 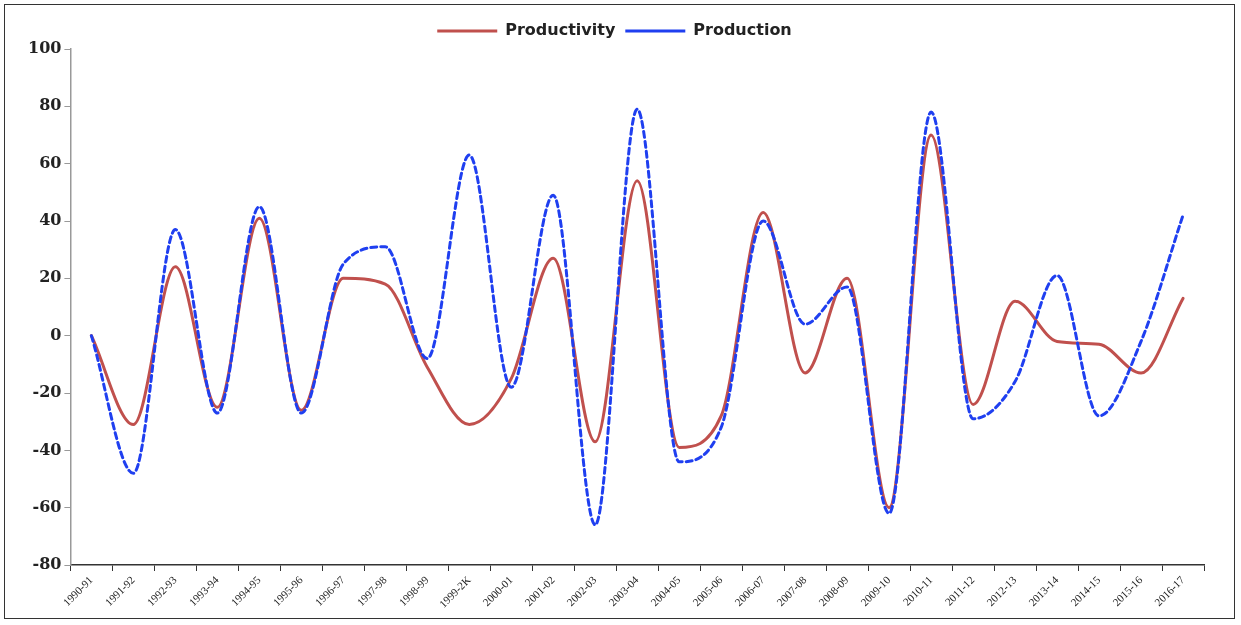 What do you see at coordinates (56, 334) in the screenshot?
I see `y-tick-label: 0` at bounding box center [56, 334].